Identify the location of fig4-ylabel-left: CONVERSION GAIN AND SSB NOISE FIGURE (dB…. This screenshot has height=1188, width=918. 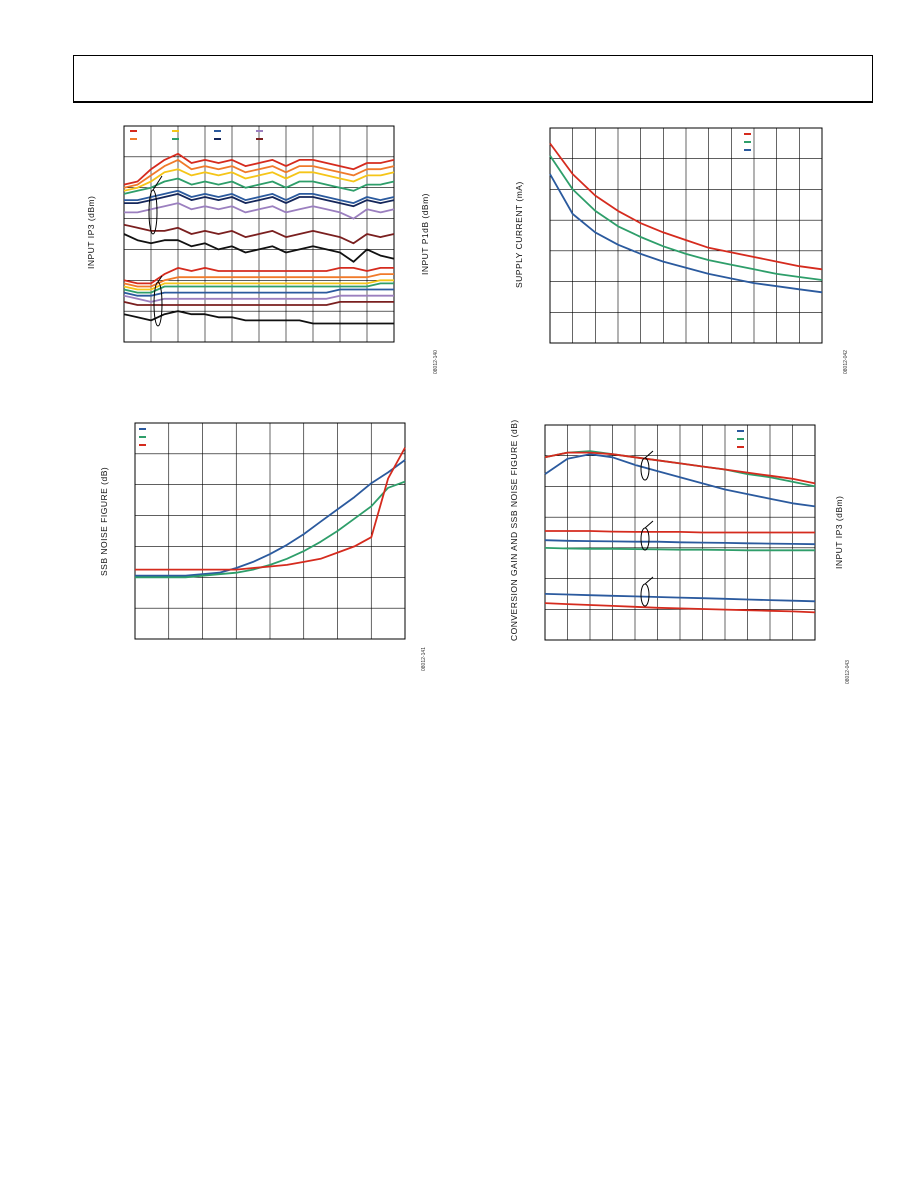
(514, 530).